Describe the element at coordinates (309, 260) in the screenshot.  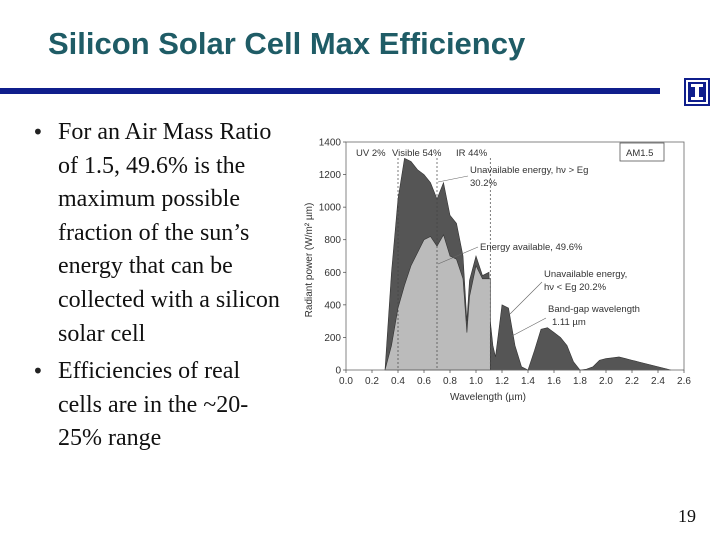
I see `y-axis-label: Radiant power (W/m² µm)` at that location.